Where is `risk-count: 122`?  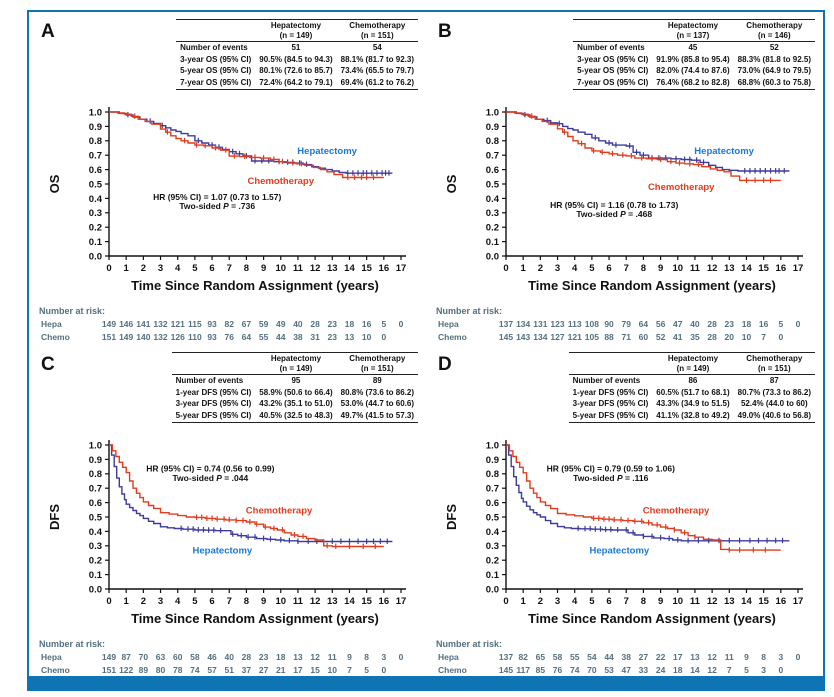
risk-count: 122 is located at coordinates (126, 670).